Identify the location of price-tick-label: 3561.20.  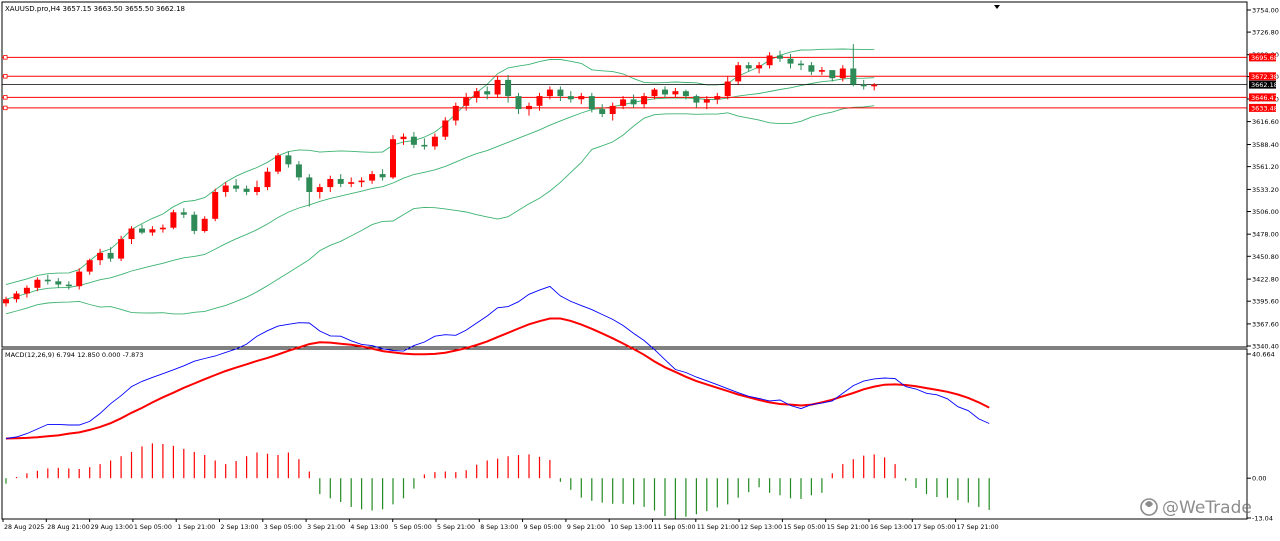
(1265, 167).